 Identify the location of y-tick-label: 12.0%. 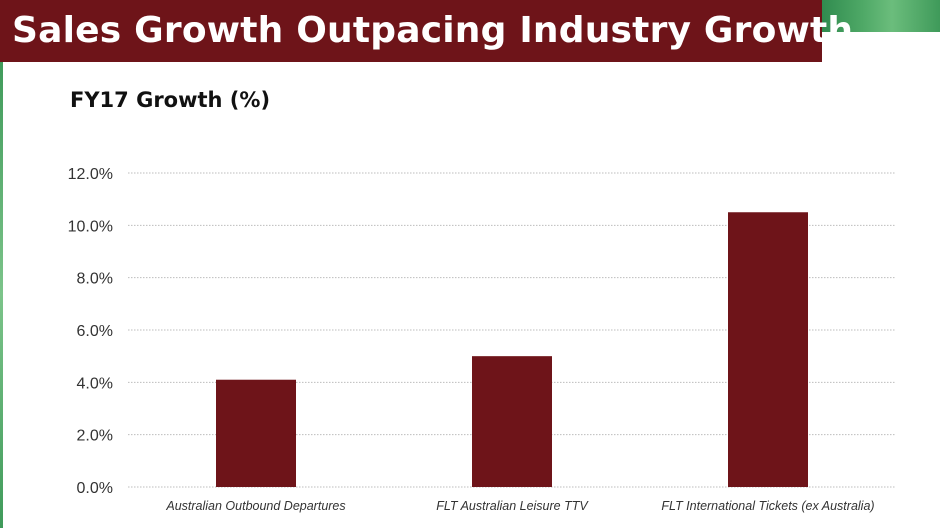
(90, 174).